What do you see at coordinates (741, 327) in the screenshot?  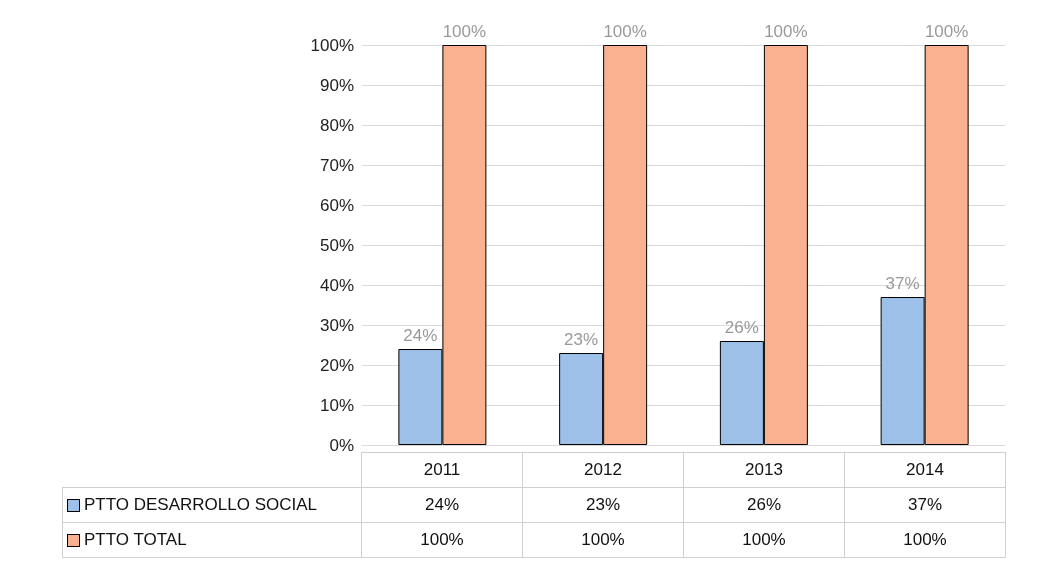 I see `text: 26%` at bounding box center [741, 327].